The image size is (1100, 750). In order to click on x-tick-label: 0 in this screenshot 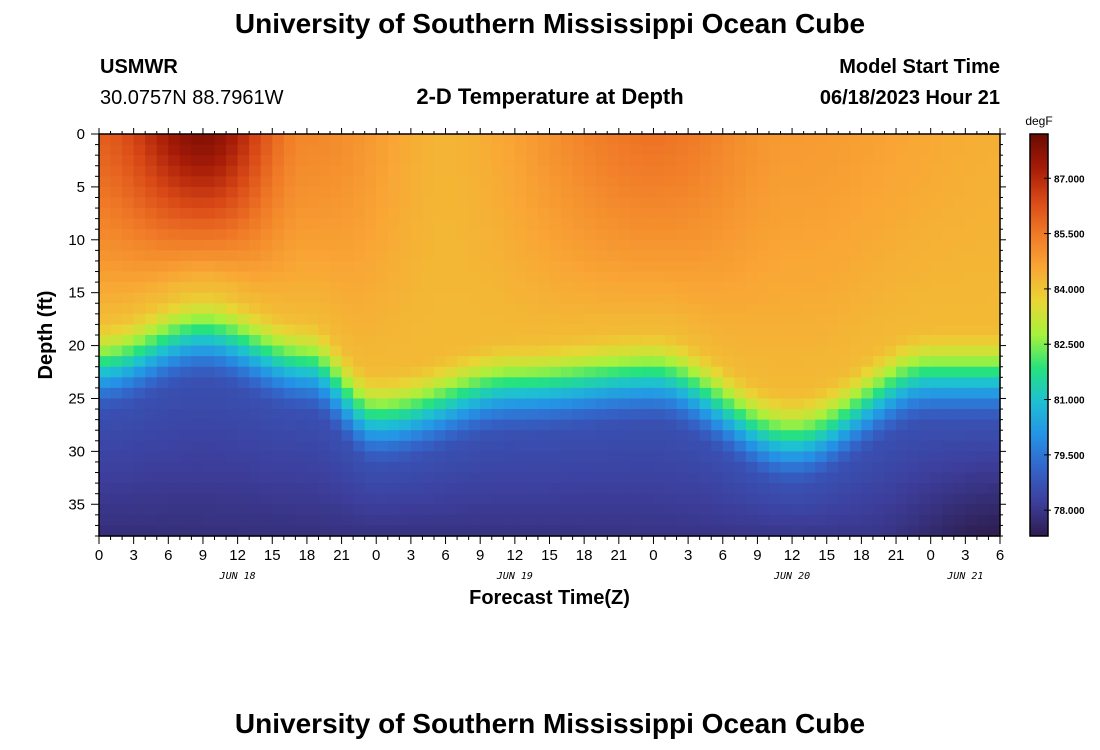, I will do `click(653, 555)`.